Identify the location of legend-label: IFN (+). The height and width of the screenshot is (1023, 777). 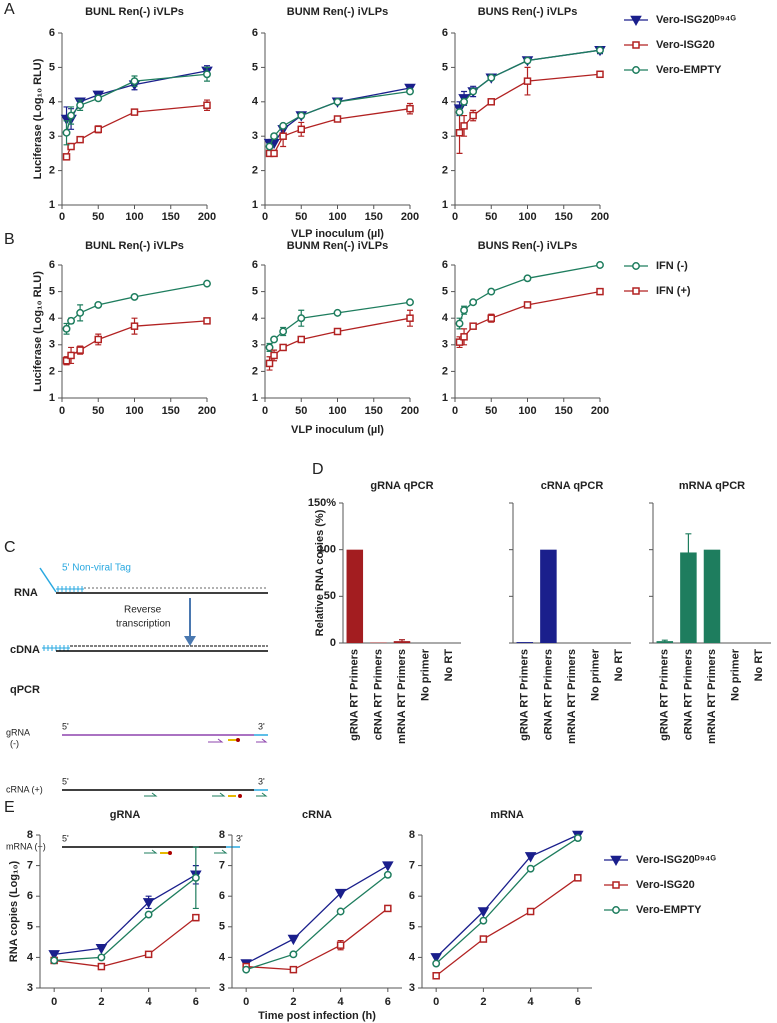
(673, 291).